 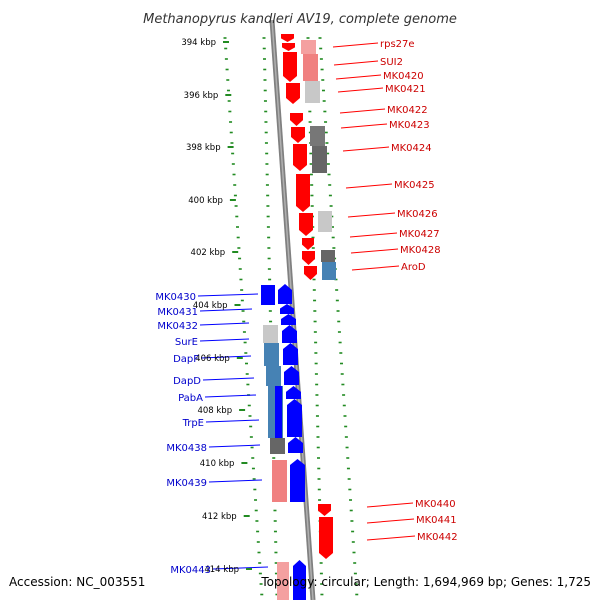 I want to click on scale-label: 414 kbp, so click(x=221, y=570).